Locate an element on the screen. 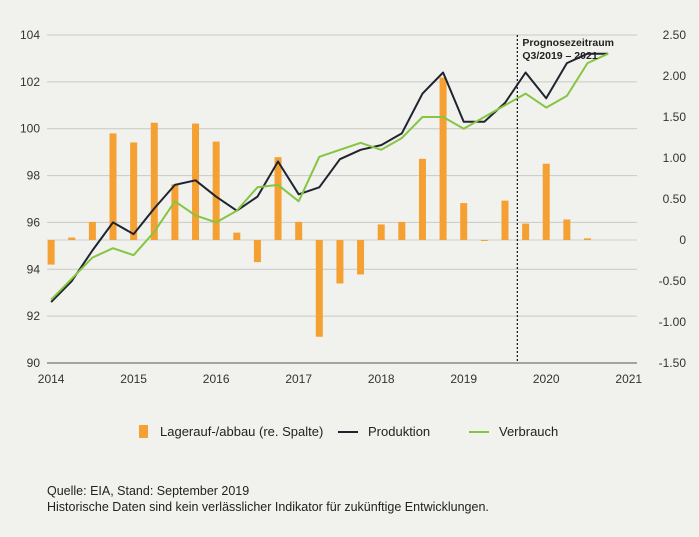  left-axis-ticks: 104 102 100 98 96 94 92 90 is located at coordinates (30, 199).